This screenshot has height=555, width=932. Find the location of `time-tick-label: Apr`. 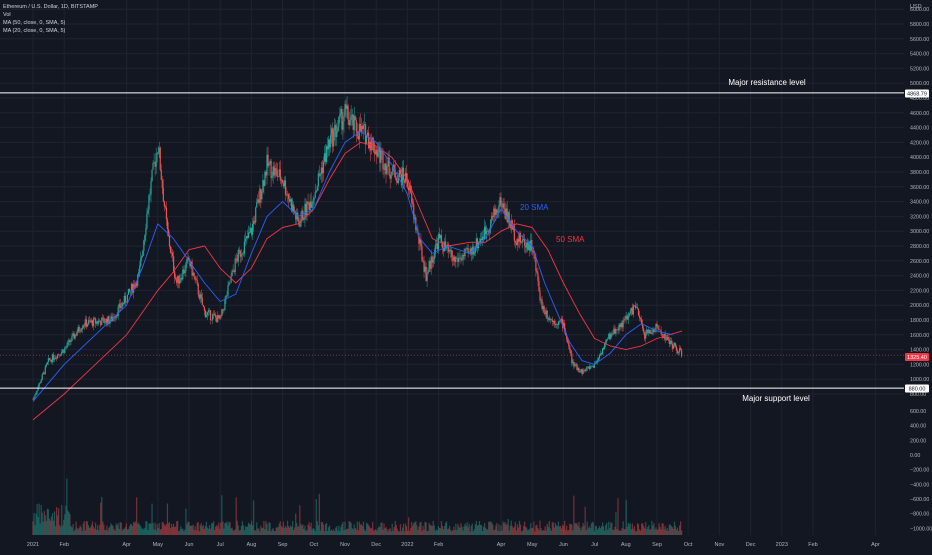

time-tick-label: Apr is located at coordinates (501, 545).